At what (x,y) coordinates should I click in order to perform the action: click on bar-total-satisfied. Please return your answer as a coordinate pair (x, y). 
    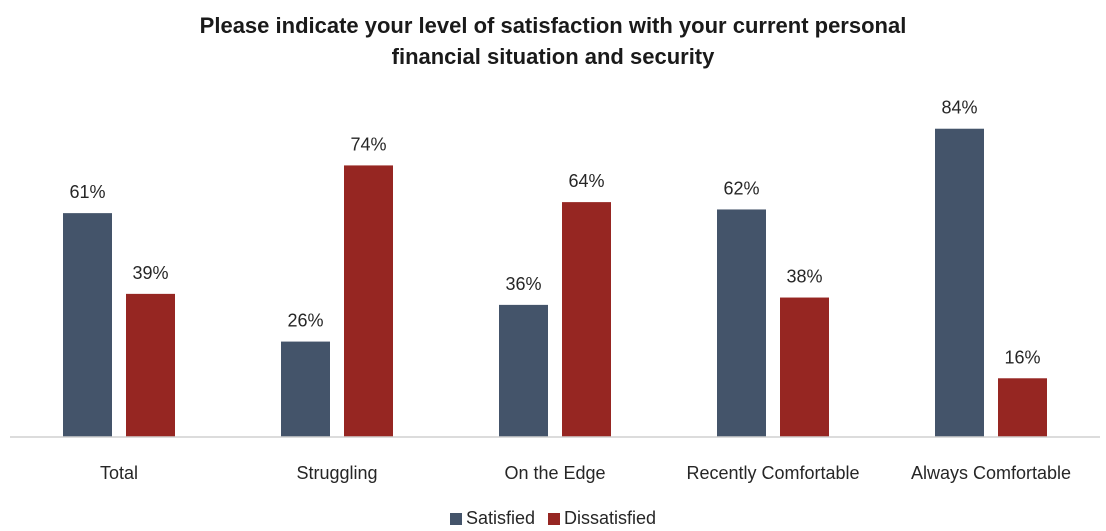
    Looking at the image, I should click on (87, 325).